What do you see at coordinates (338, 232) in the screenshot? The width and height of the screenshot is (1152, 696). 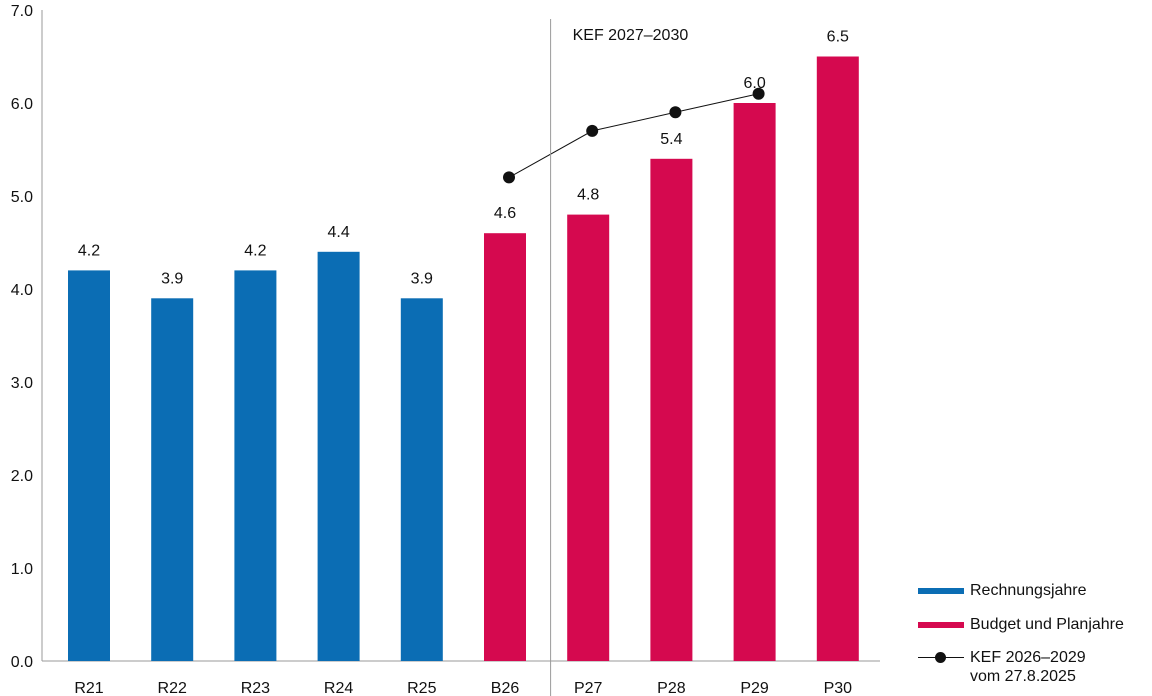 I see `data-label: 4.4` at bounding box center [338, 232].